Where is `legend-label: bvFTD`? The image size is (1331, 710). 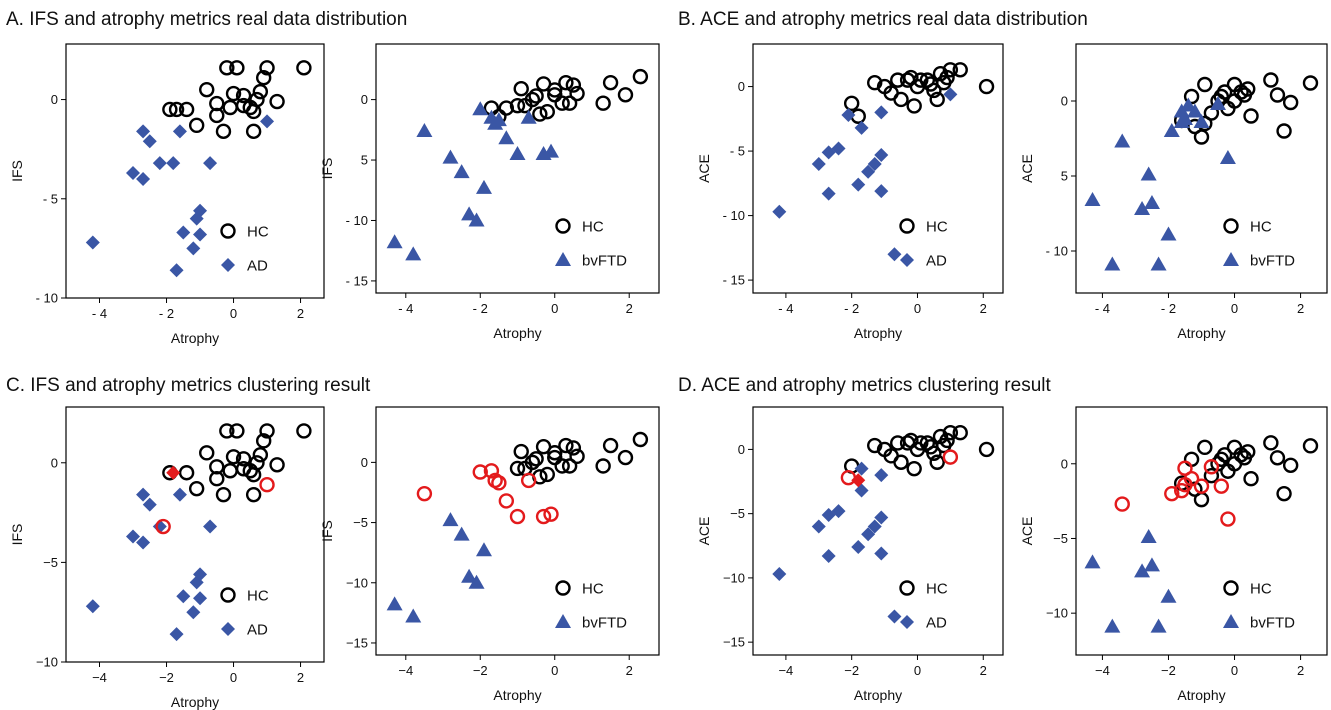 legend-label: bvFTD is located at coordinates (1272, 261).